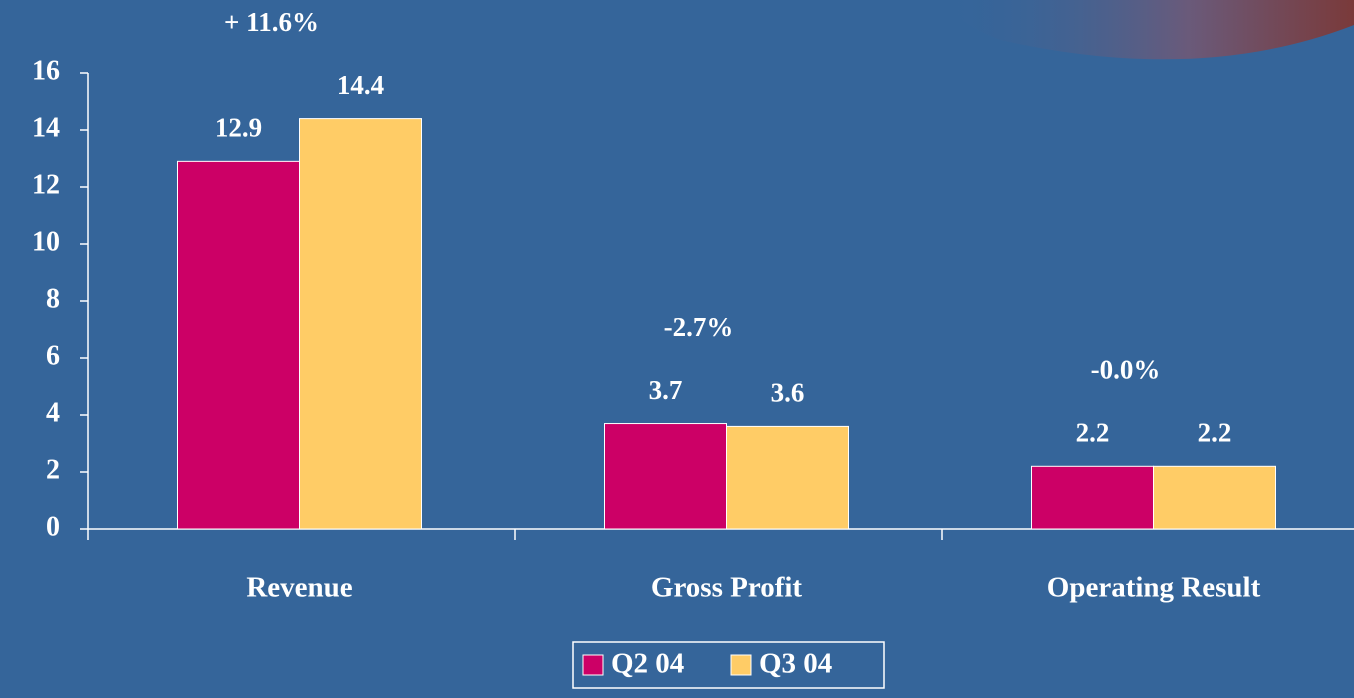 This screenshot has width=1354, height=698. I want to click on change-annotation: -2.7%, so click(699, 327).